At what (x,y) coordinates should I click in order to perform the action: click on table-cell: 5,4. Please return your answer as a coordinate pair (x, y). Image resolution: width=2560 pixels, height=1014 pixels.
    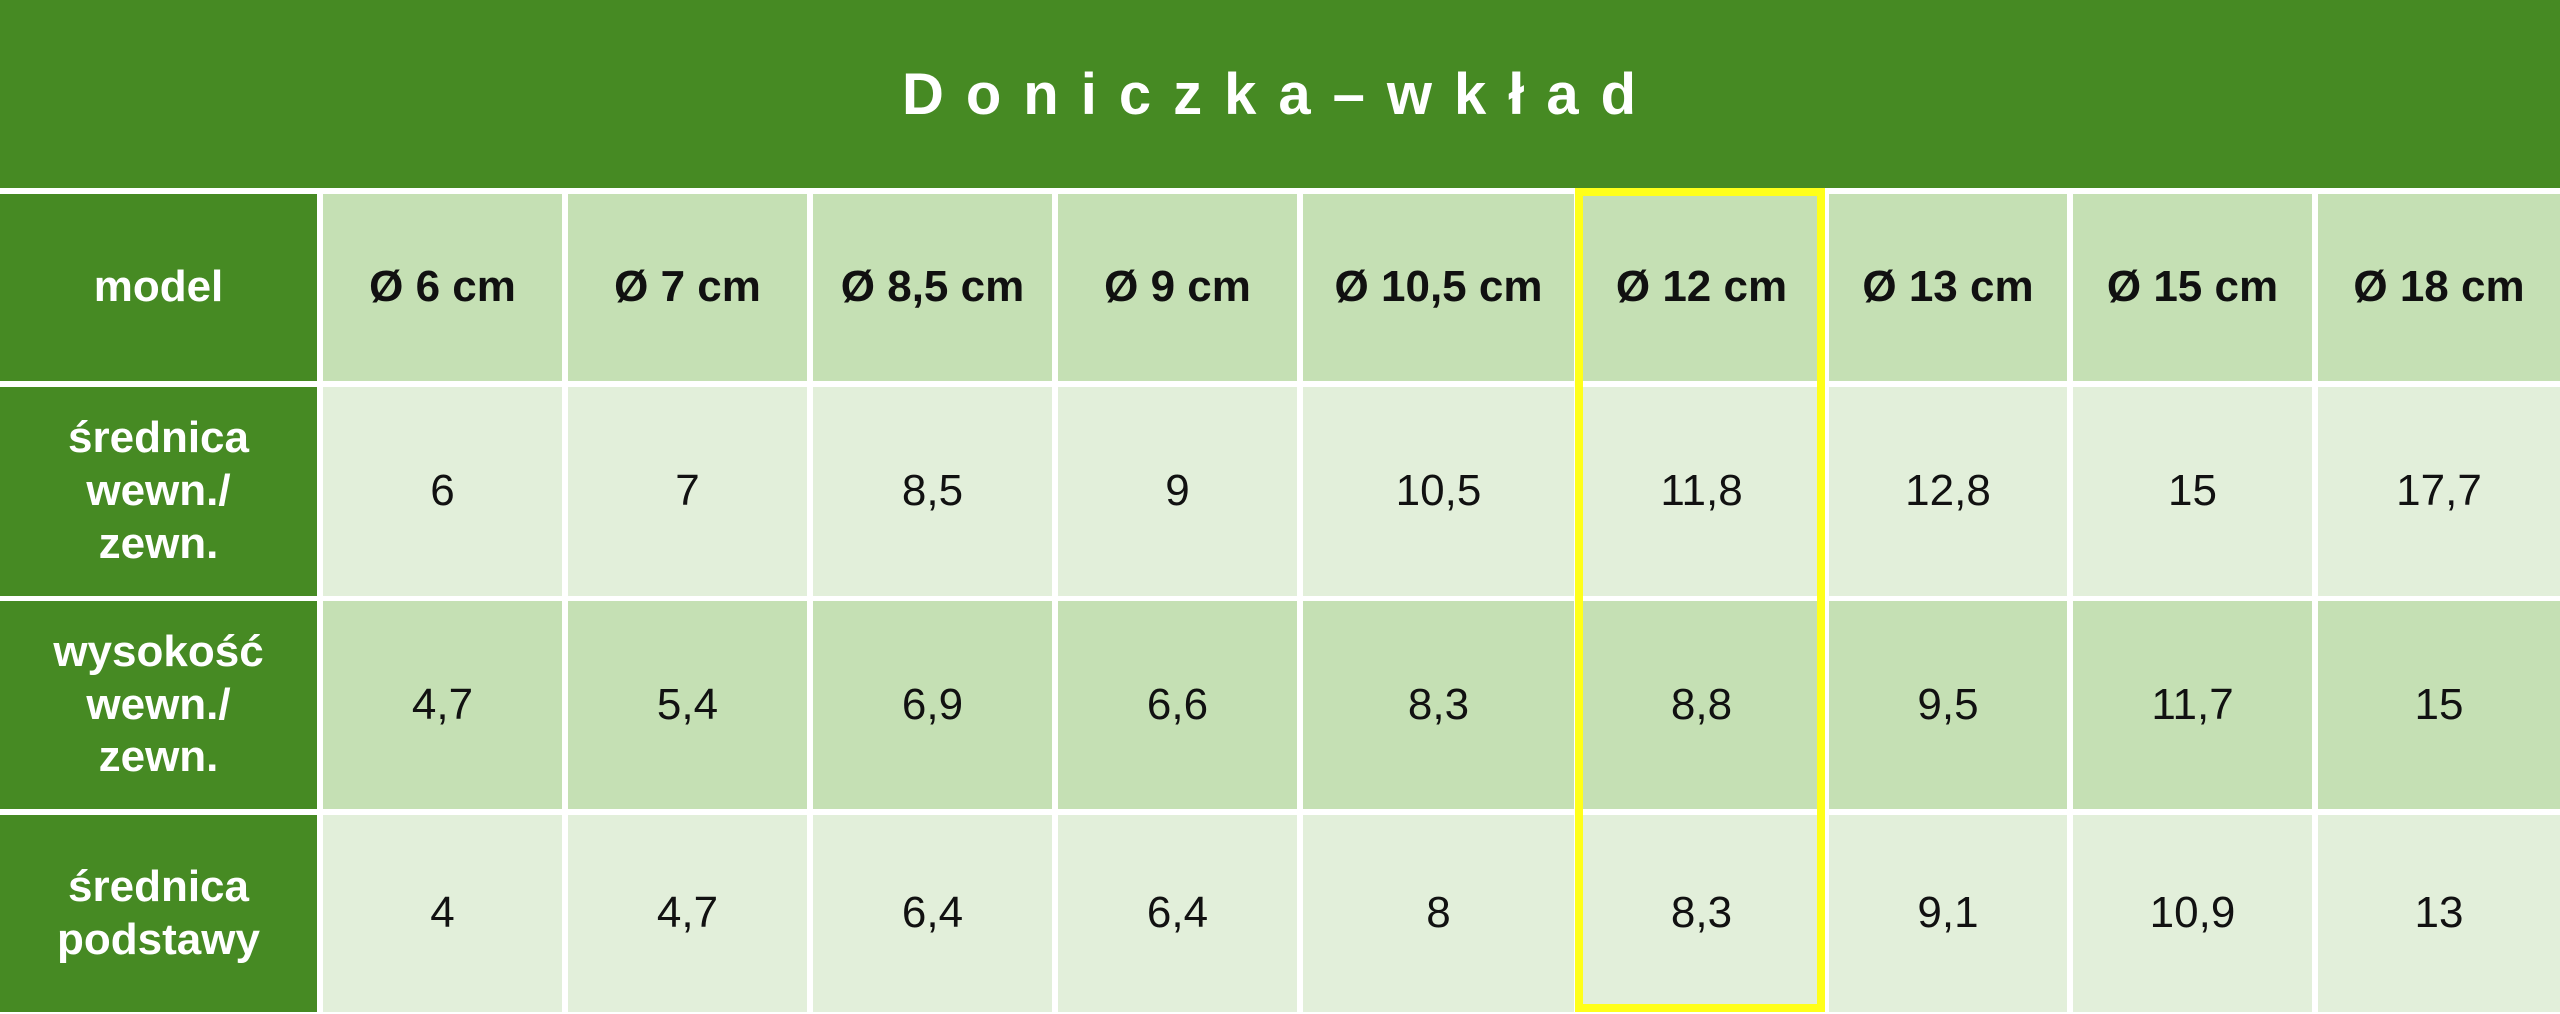
    Looking at the image, I should click on (687, 705).